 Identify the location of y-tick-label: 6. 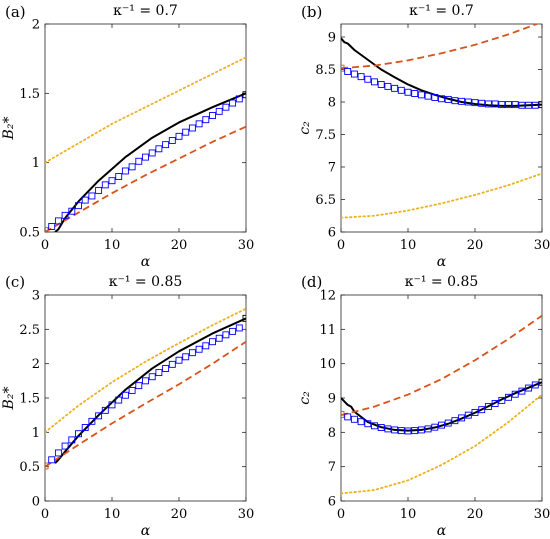
(332, 233).